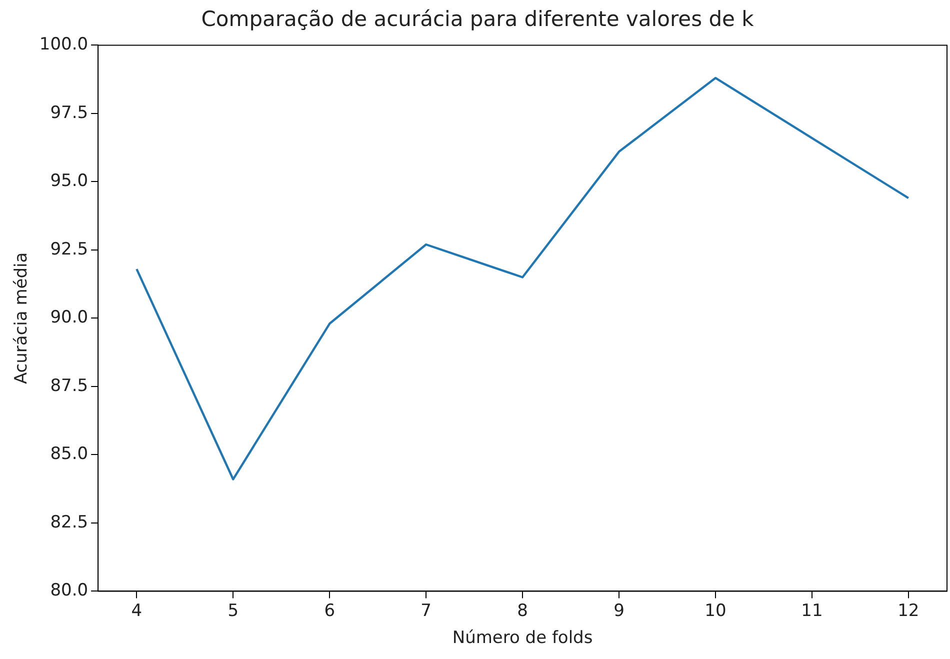  What do you see at coordinates (69, 386) in the screenshot?
I see `y-tick-label: 87.5` at bounding box center [69, 386].